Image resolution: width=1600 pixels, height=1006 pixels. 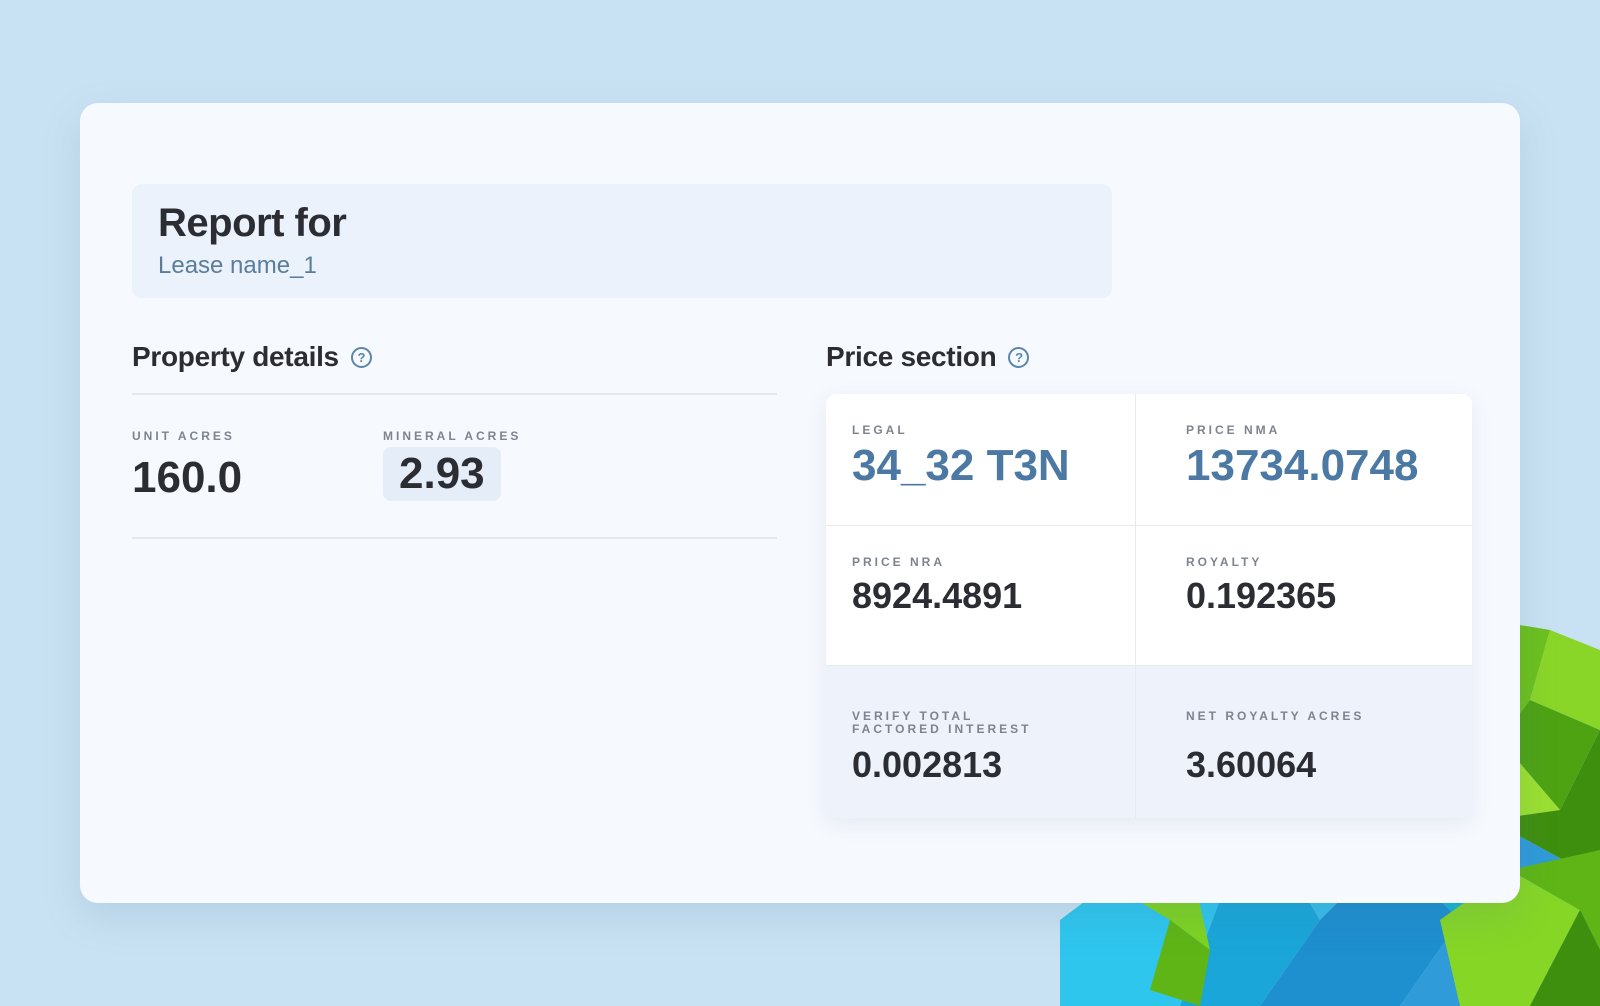 I want to click on unit-acres-label: UNIT ACRES, so click(x=183, y=436).